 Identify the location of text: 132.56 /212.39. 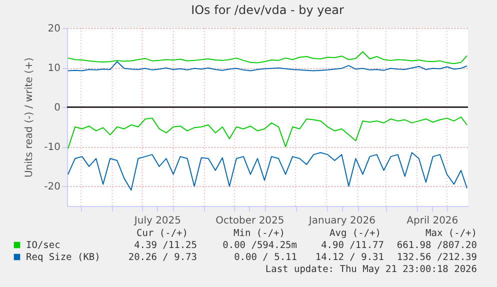
(437, 257).